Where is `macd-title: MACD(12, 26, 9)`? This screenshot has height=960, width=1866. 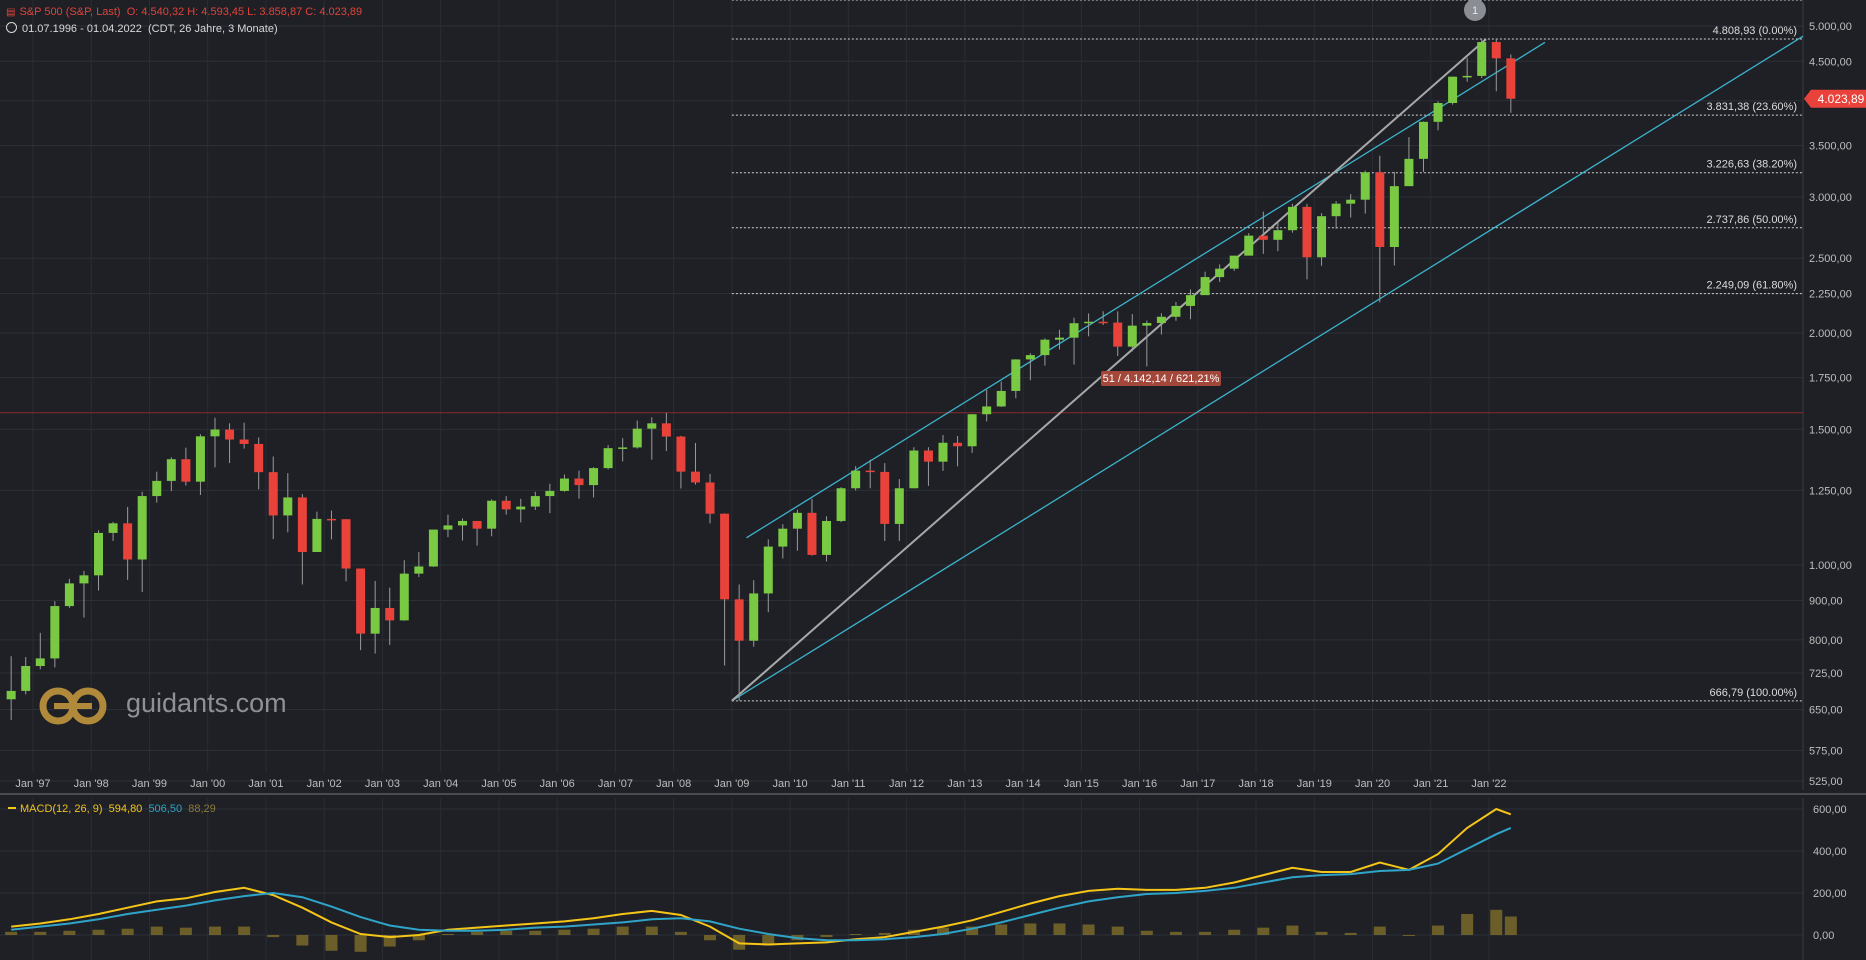 macd-title: MACD(12, 26, 9) is located at coordinates (61, 809).